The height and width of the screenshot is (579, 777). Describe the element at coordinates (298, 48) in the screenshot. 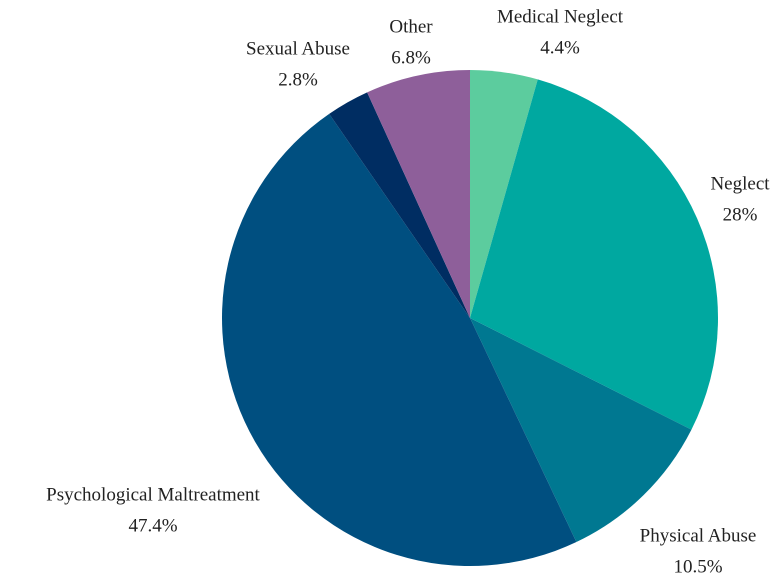

I see `slice-label: Sexual Abuse` at that location.